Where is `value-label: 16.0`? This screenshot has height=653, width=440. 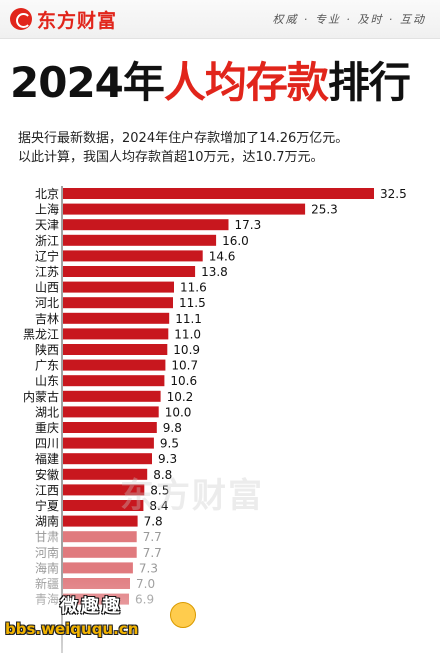
value-label: 16.0 is located at coordinates (235, 241).